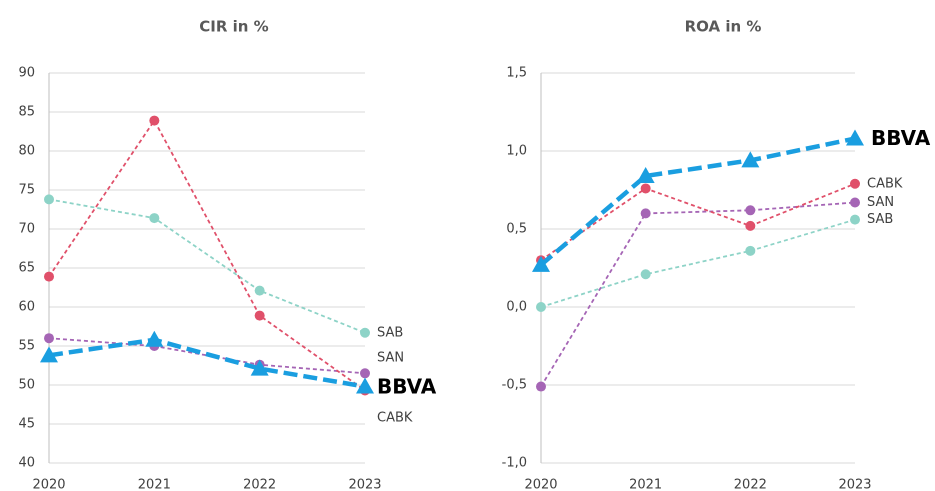  I want to click on y-tick-label: 70, so click(26, 229).